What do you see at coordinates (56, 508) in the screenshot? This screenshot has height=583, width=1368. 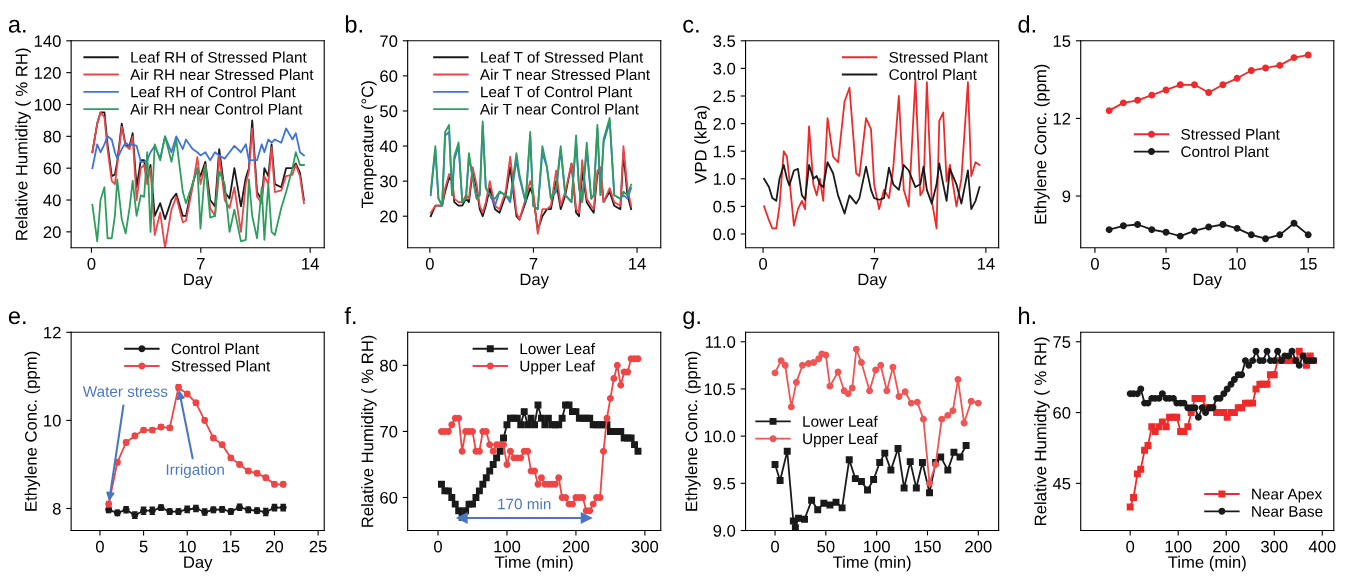 I see `y-tick-label: 8` at bounding box center [56, 508].